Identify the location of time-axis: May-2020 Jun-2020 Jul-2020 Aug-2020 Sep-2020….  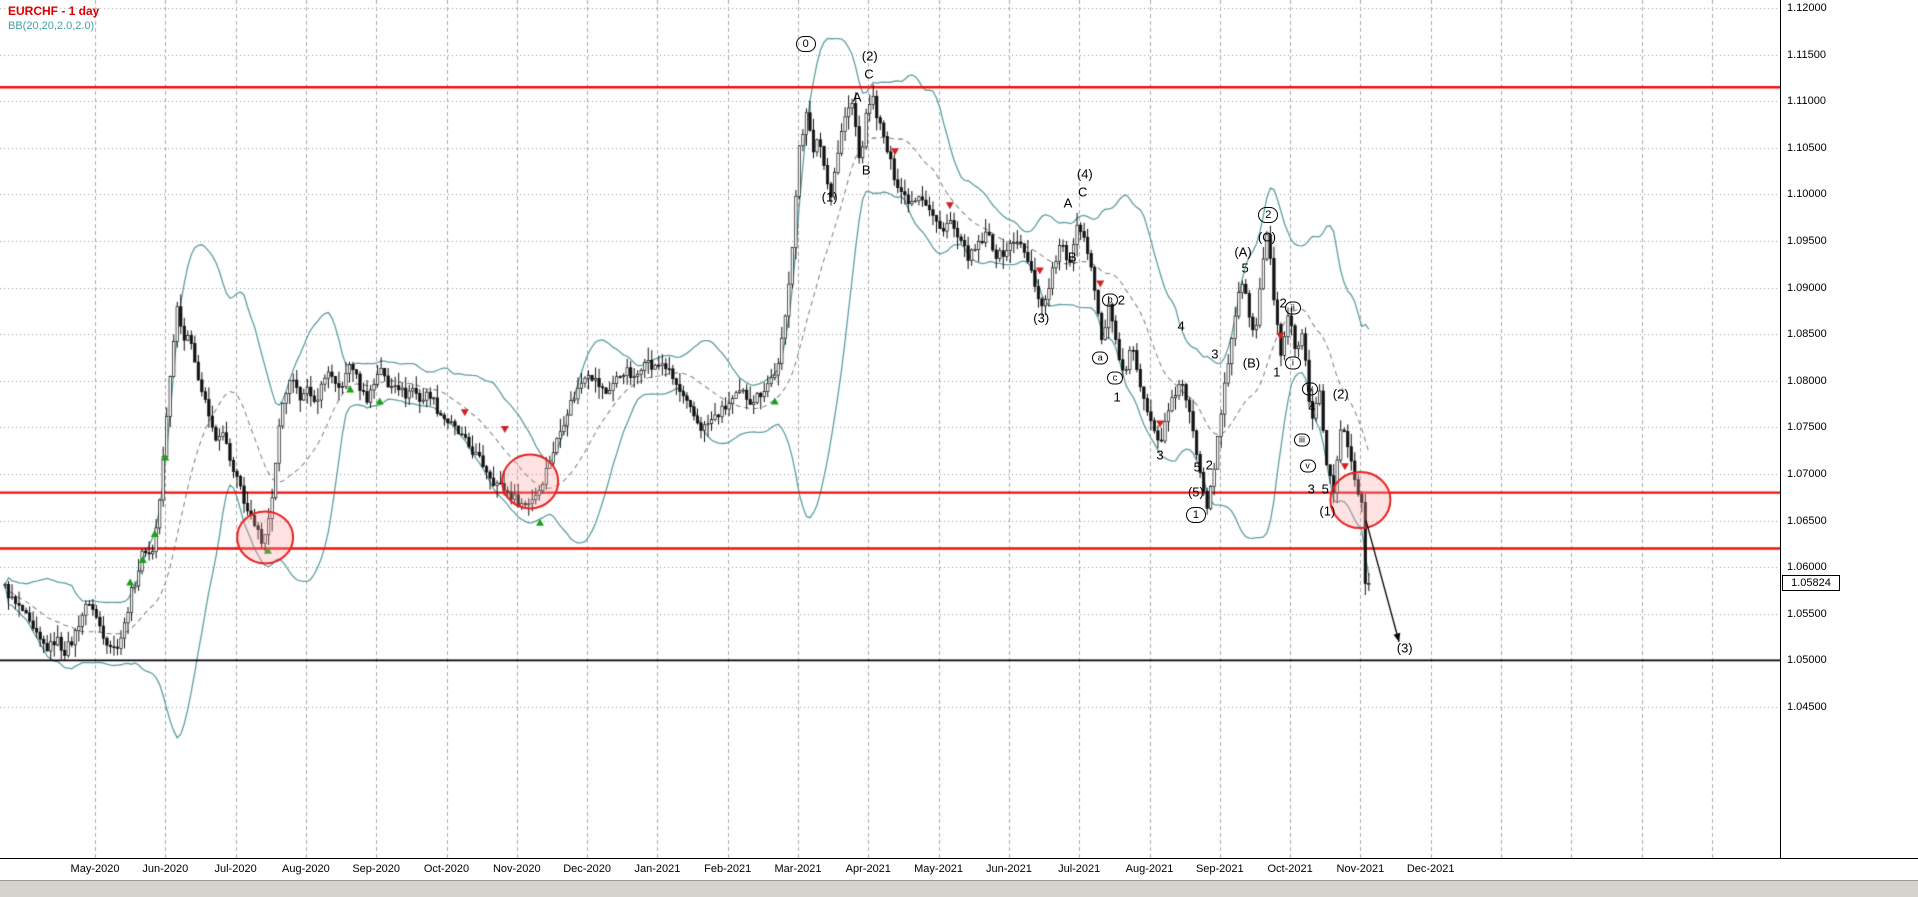
(959, 869).